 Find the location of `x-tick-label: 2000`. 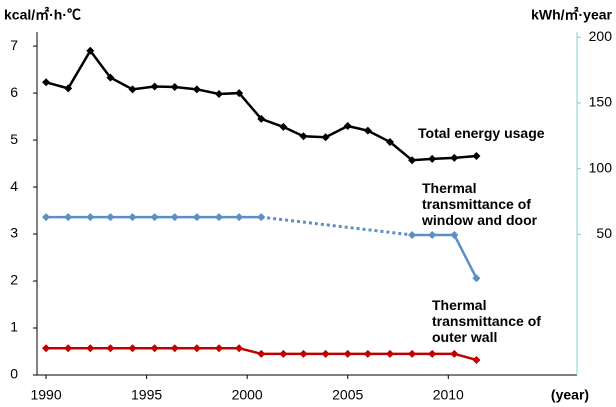

x-tick-label: 2000 is located at coordinates (247, 395).